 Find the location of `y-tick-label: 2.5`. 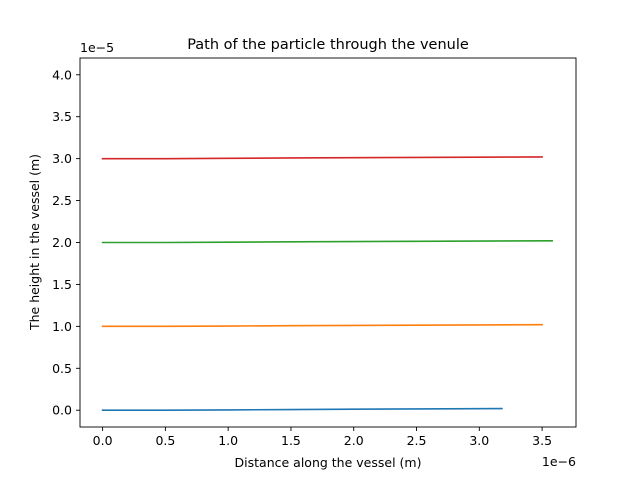

y-tick-label: 2.5 is located at coordinates (62, 200).